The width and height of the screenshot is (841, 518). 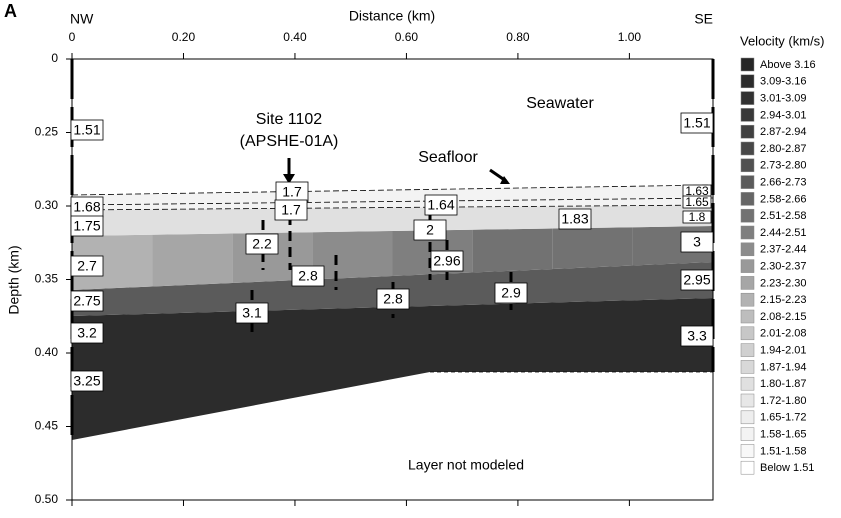 What do you see at coordinates (446, 261) in the screenshot?
I see `velocity-label: 2.96` at bounding box center [446, 261].